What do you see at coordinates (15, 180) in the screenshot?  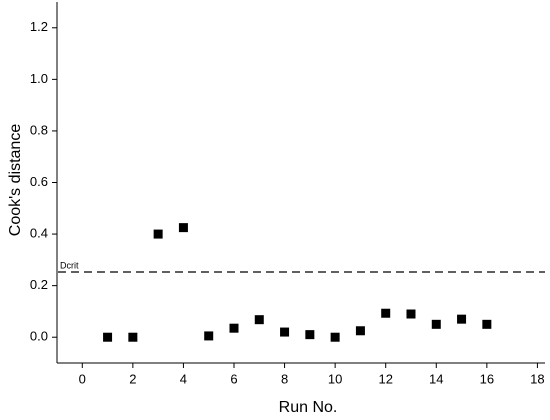 I see `y-axis-title: Cook's distance` at bounding box center [15, 180].